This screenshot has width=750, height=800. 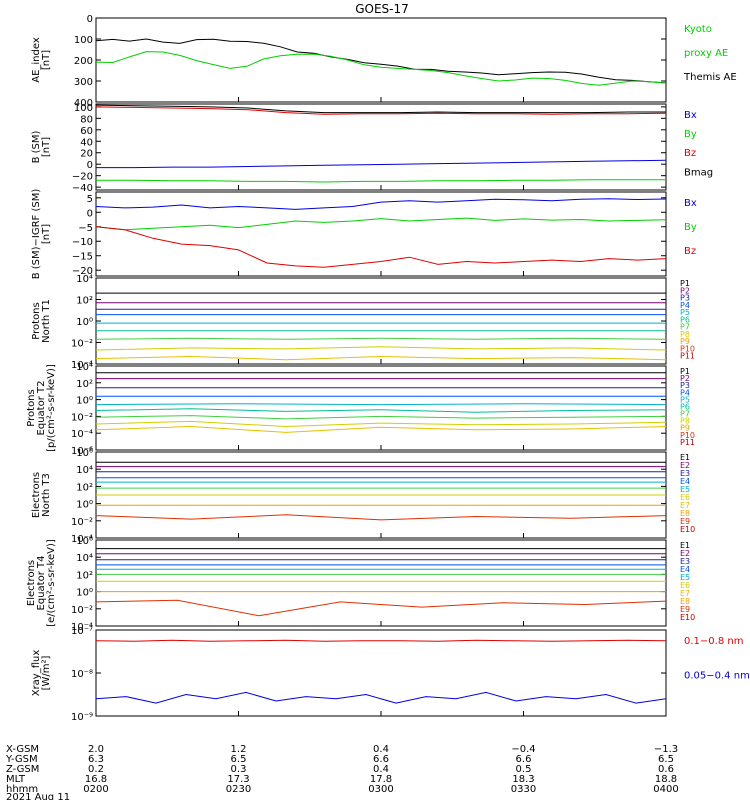 What do you see at coordinates (381, 358) in the screenshot?
I see `series-p9` at bounding box center [381, 358].